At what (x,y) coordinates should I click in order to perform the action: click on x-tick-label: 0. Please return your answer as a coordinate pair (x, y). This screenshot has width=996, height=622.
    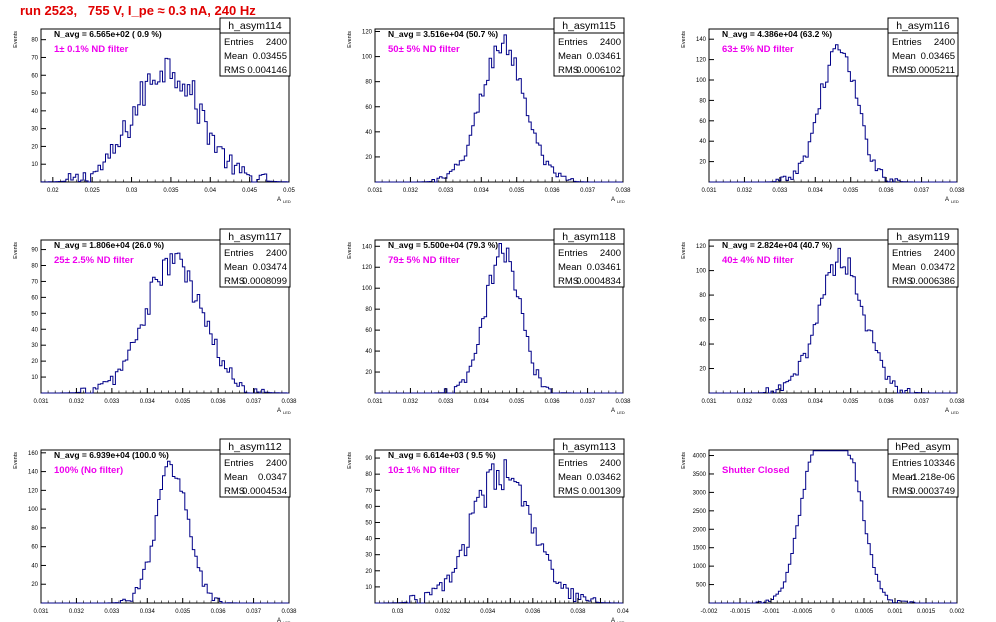
    Looking at the image, I should click on (833, 612).